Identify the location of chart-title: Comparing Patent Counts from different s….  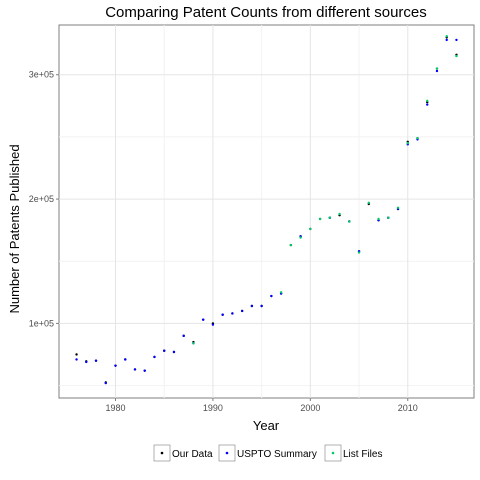
(266, 12).